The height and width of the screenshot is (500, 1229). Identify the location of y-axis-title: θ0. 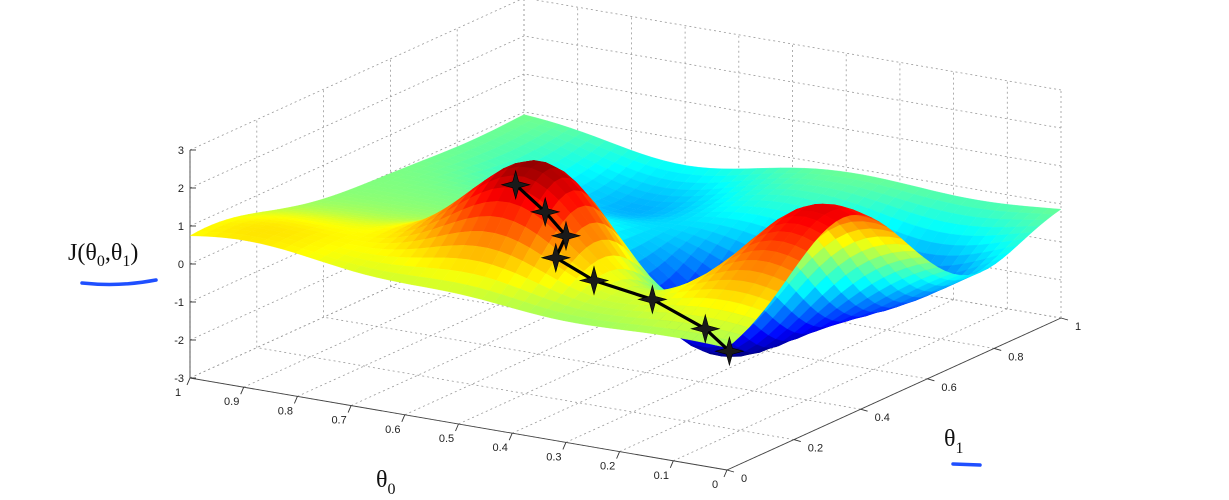
(386, 482).